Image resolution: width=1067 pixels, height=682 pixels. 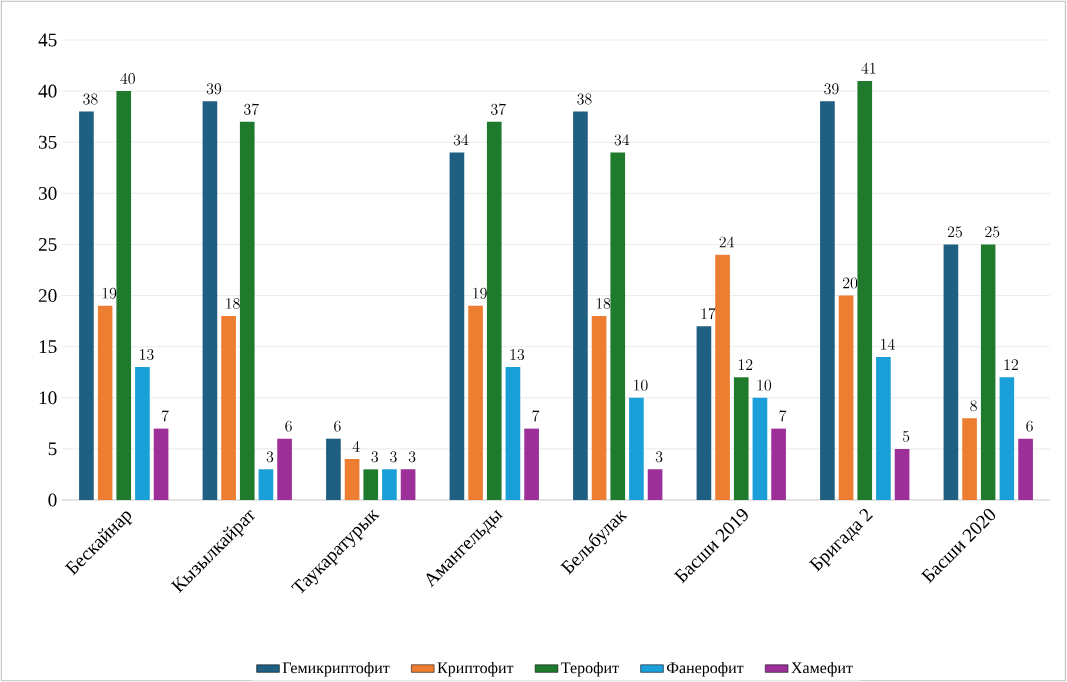 I want to click on data-label: 8, so click(x=973, y=406).